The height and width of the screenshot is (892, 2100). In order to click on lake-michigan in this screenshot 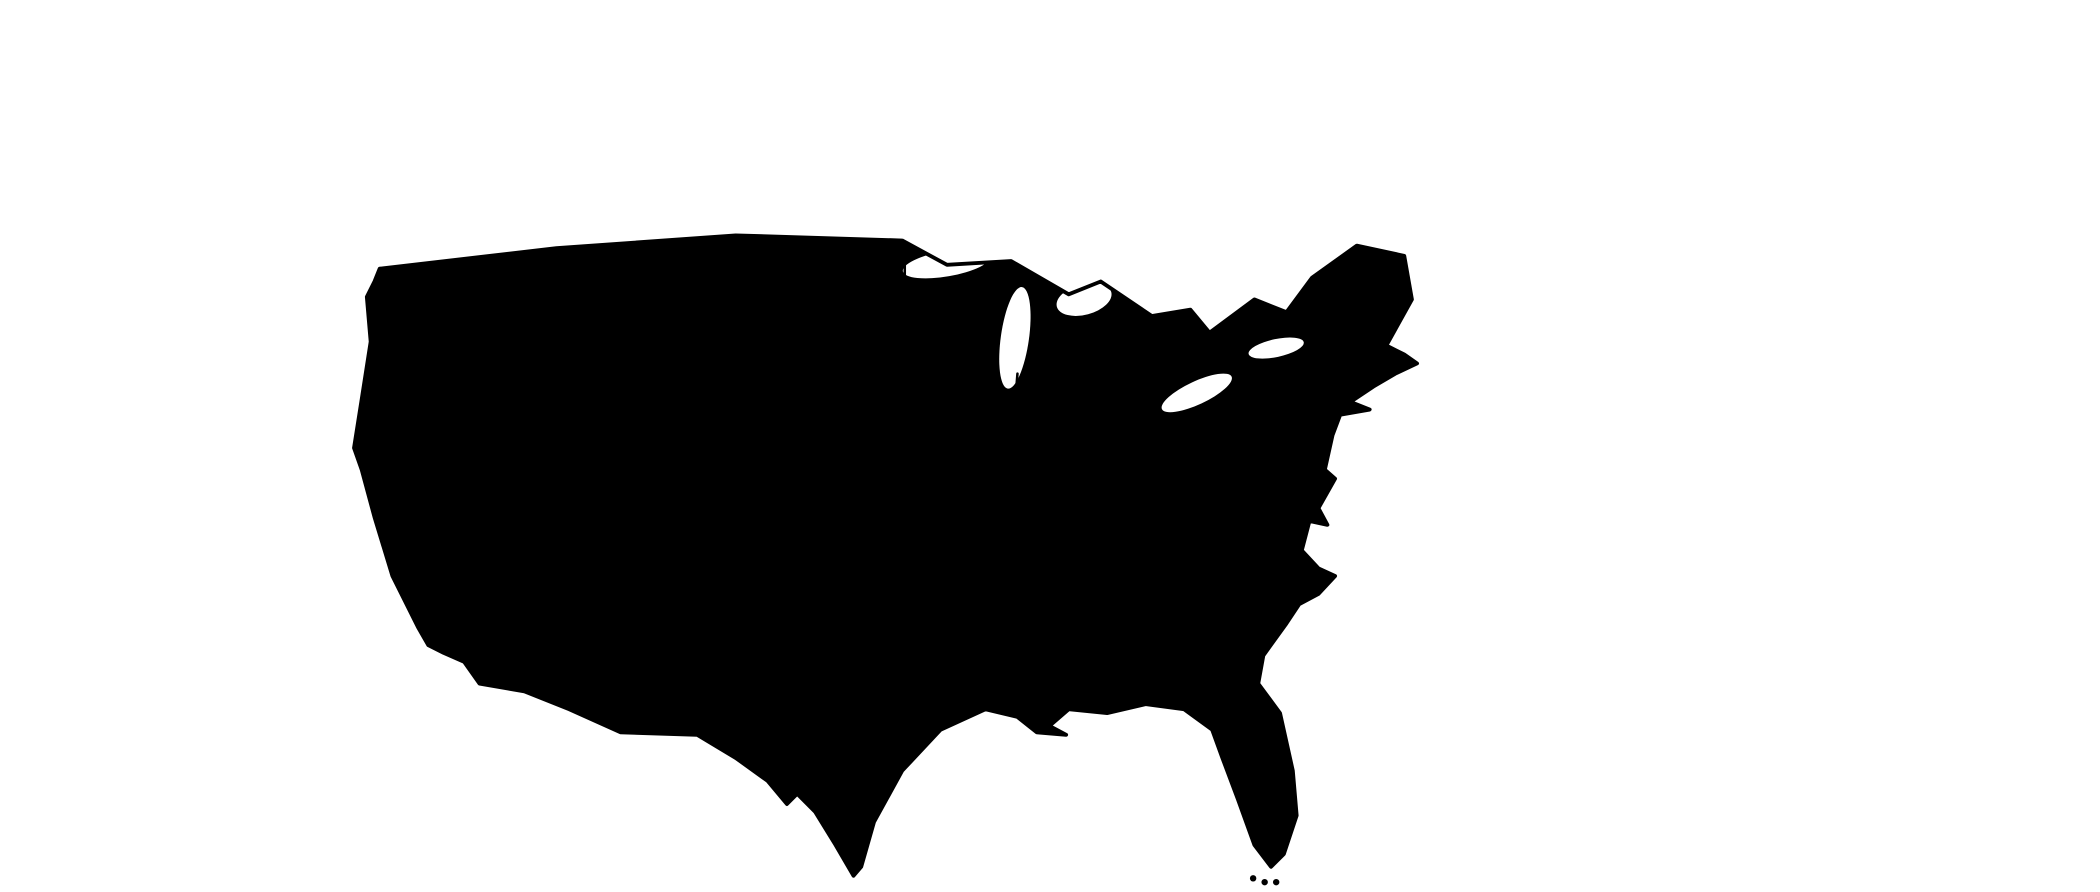, I will do `click(1015, 338)`.